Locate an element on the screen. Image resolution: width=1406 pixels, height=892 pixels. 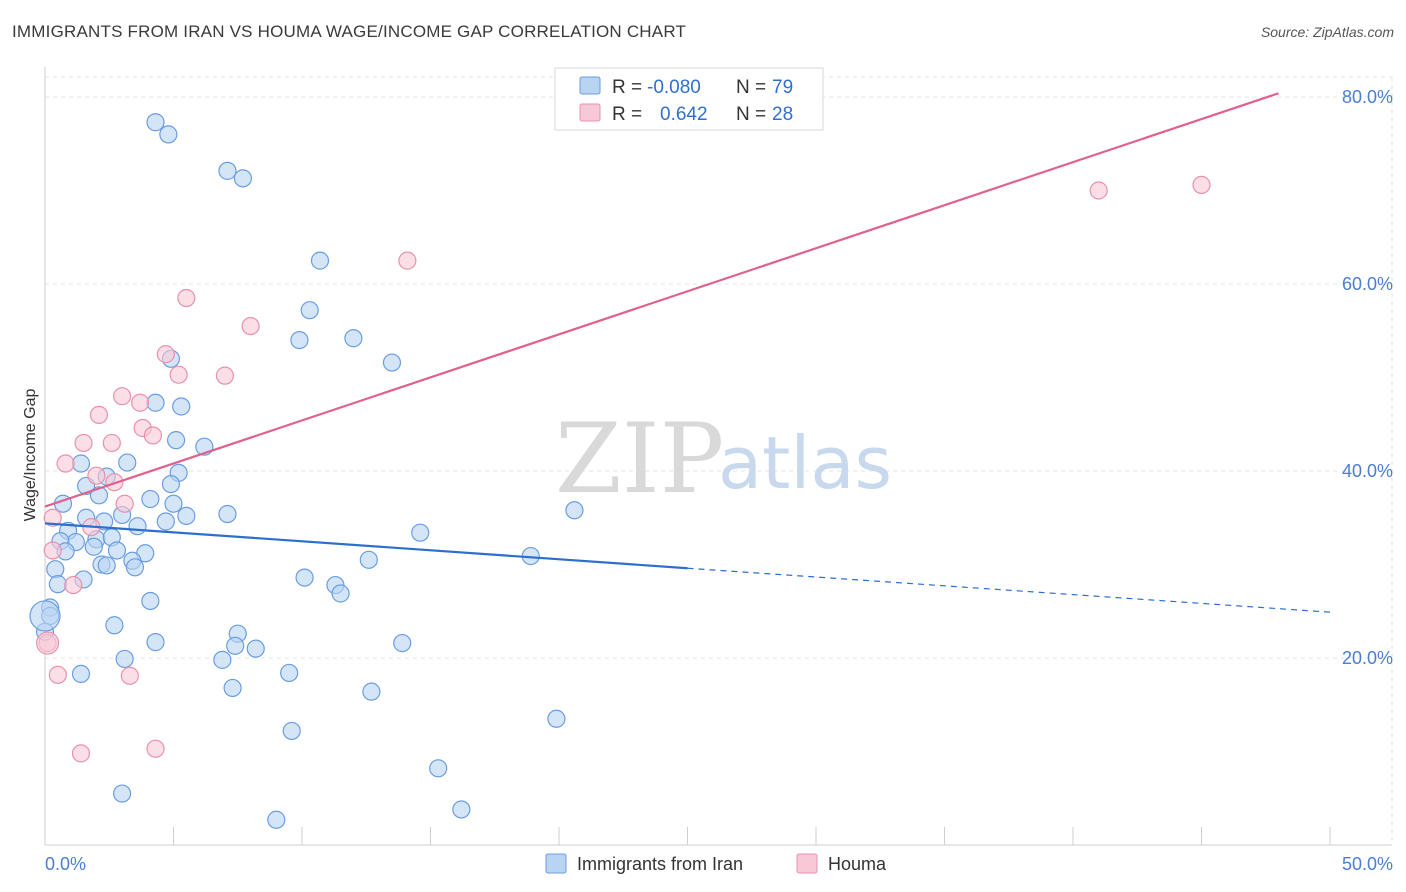
y-tick-label: 20.0% is located at coordinates (1367, 658).